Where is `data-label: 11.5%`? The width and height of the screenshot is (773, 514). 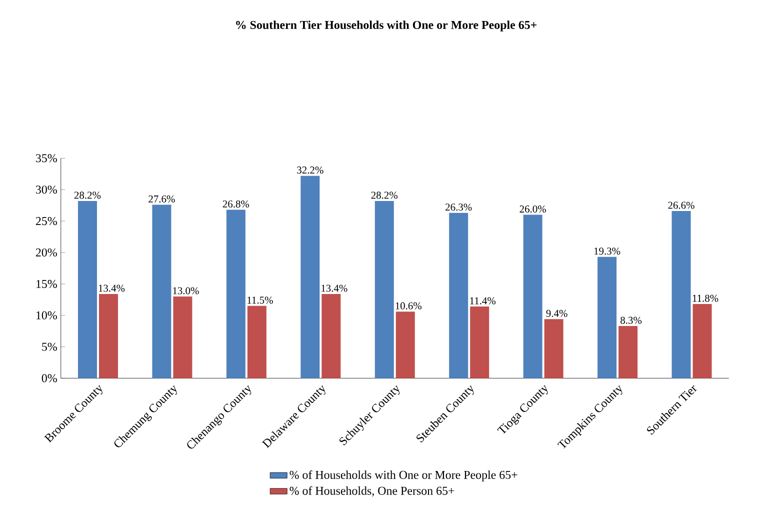
data-label: 11.5% is located at coordinates (260, 300).